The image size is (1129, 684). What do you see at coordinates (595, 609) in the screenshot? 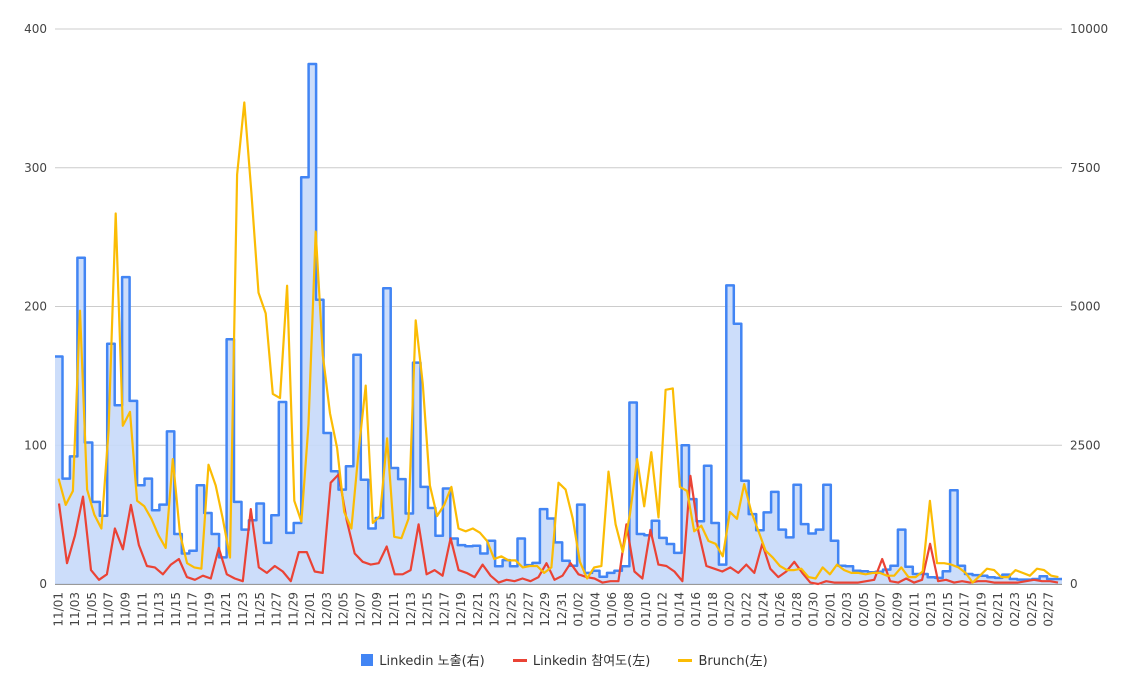
I see `x-tick-label: 01/04` at bounding box center [595, 609].